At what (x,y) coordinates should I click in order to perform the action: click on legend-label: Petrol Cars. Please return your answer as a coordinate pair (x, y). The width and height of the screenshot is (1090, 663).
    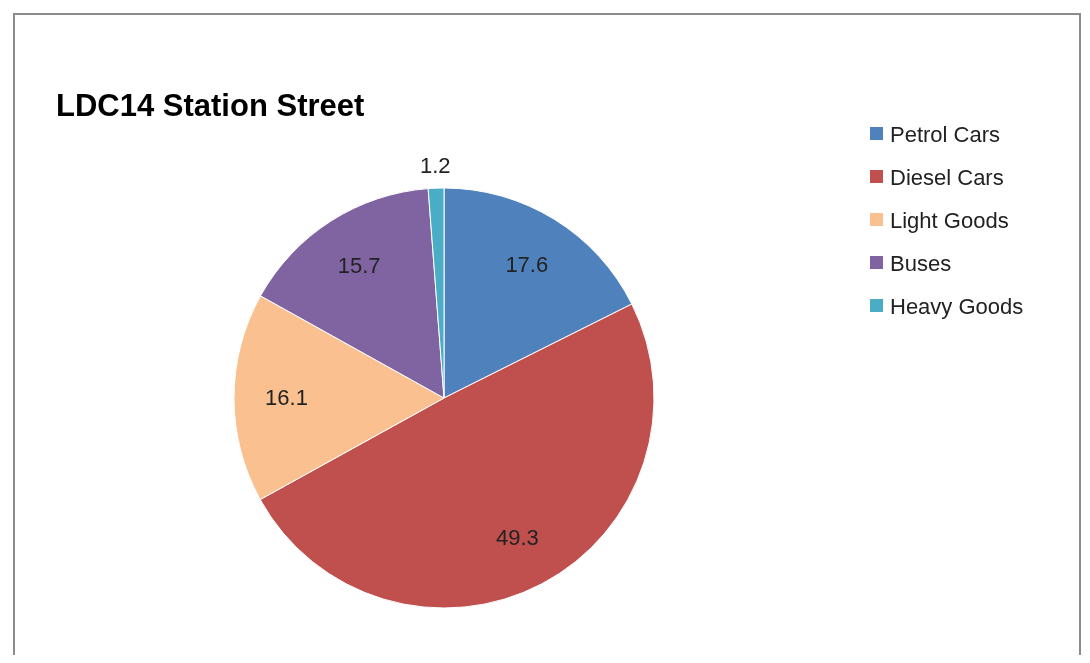
    Looking at the image, I should click on (945, 134).